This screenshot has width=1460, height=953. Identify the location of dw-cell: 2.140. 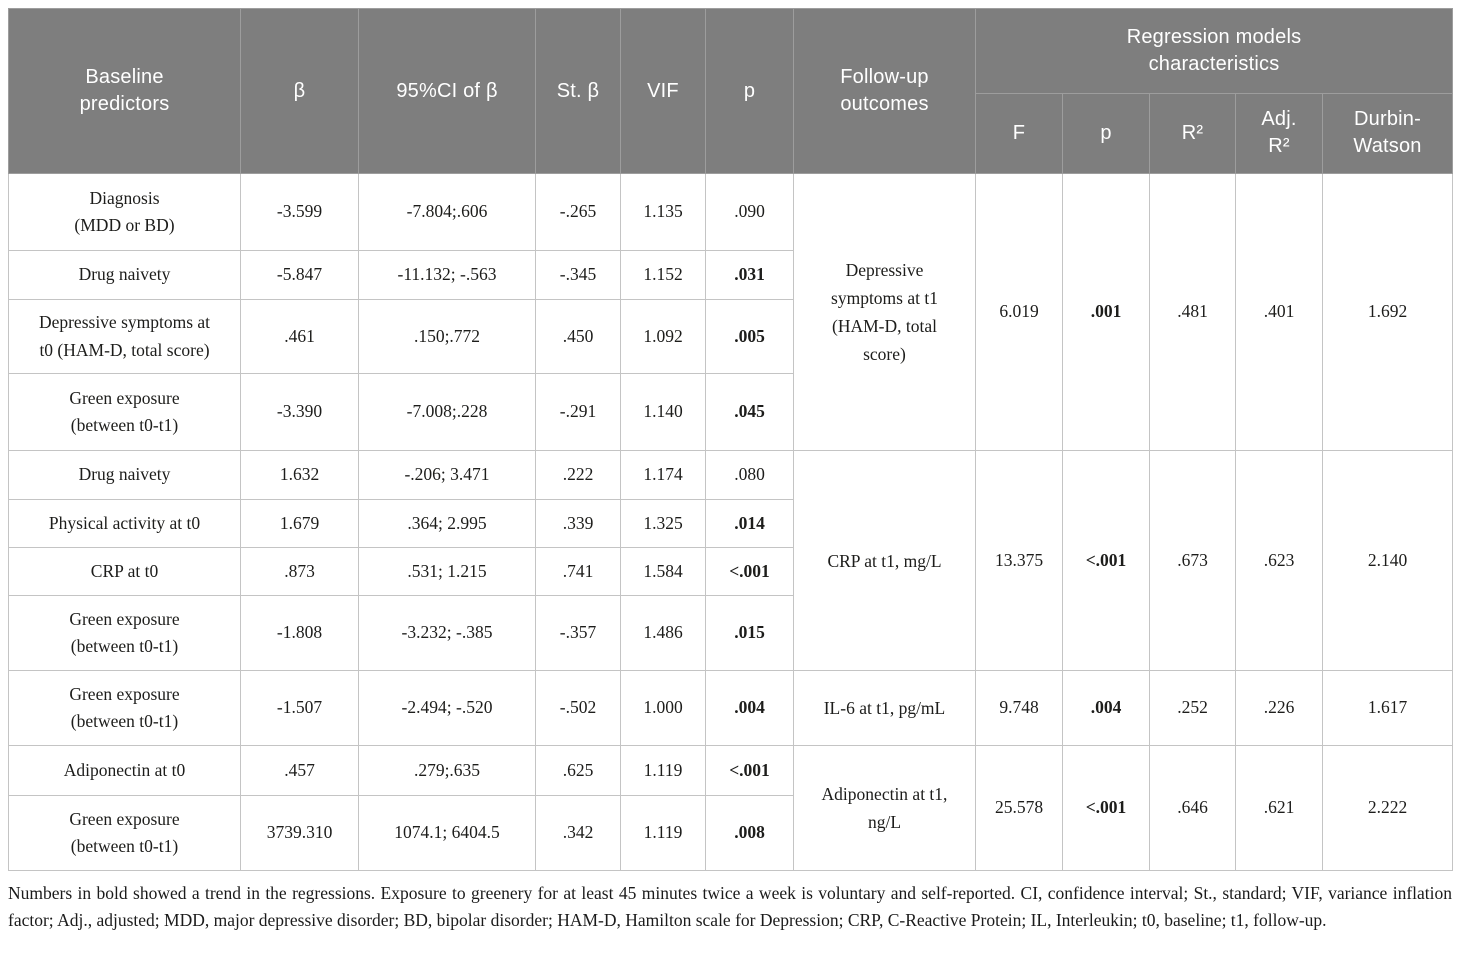
(1387, 560).